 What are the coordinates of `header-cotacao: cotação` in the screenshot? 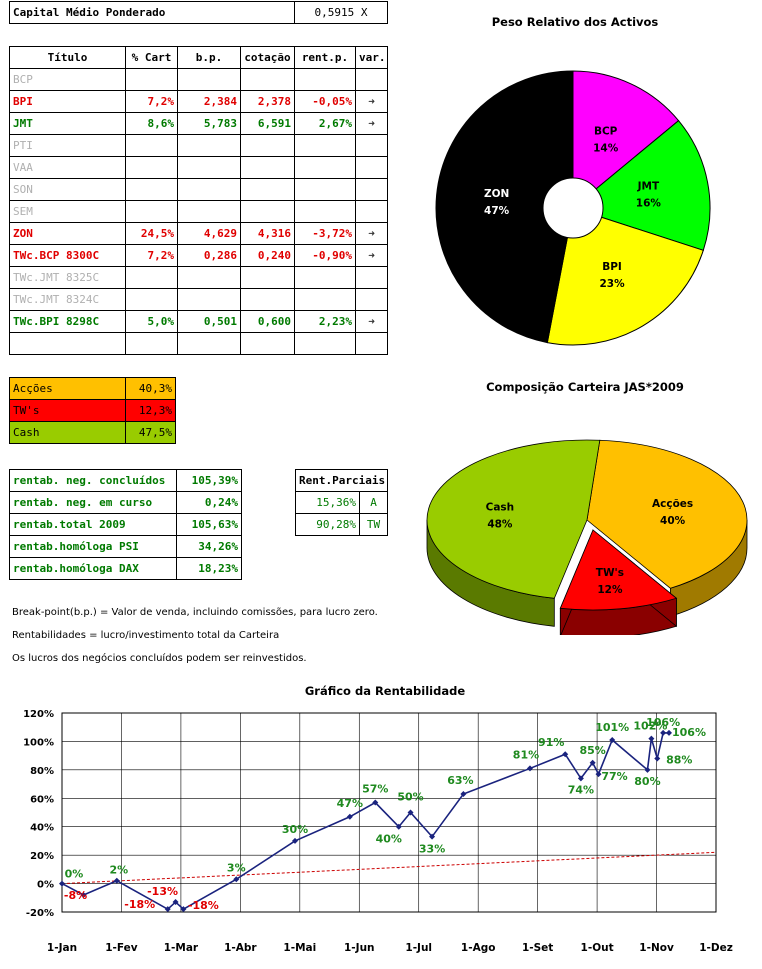 It's located at (267, 57).